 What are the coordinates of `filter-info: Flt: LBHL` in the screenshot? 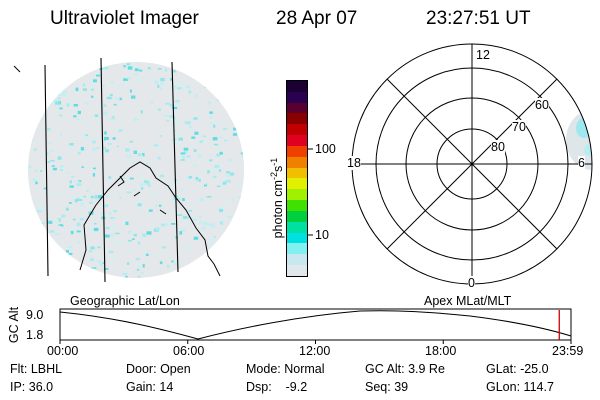 It's located at (36, 369).